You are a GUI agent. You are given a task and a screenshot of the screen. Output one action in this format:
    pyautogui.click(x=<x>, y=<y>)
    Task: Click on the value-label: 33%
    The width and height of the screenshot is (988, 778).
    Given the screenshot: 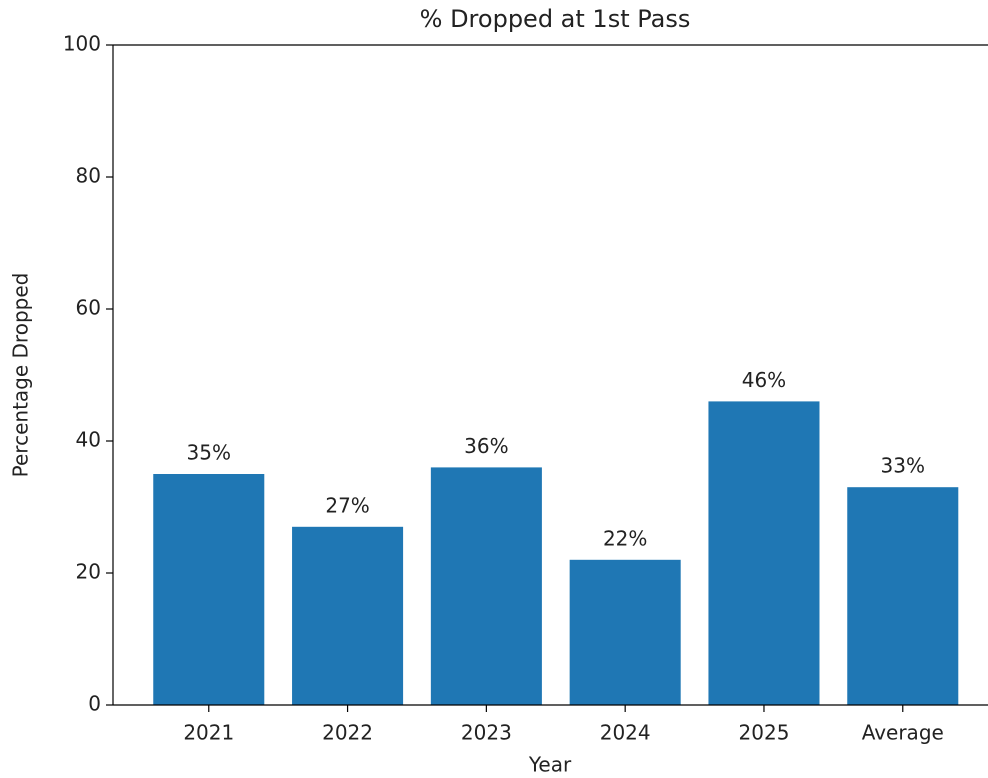 What is the action you would take?
    pyautogui.click(x=903, y=466)
    